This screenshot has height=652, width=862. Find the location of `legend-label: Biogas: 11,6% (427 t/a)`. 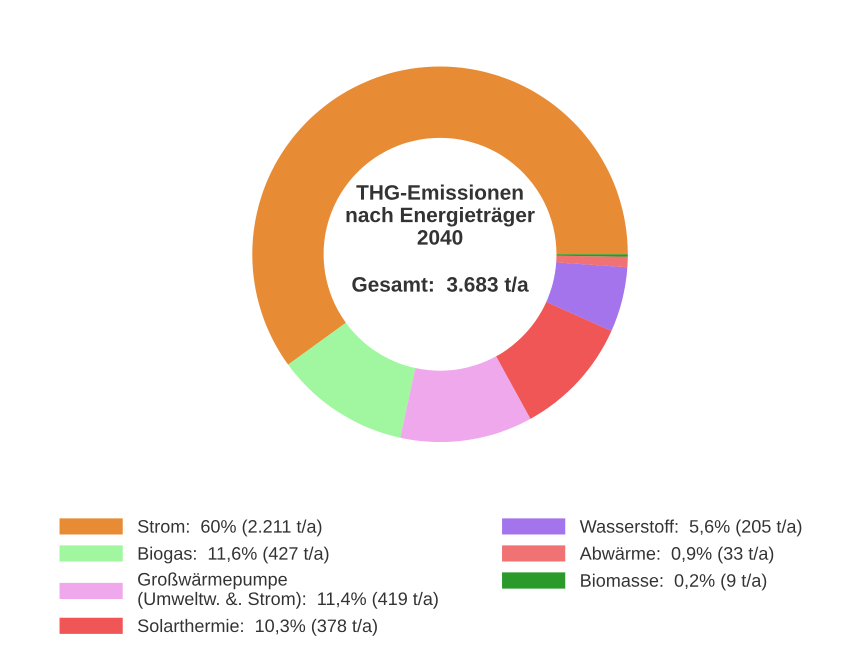

legend-label: Biogas: 11,6% (427 t/a) is located at coordinates (233, 555).